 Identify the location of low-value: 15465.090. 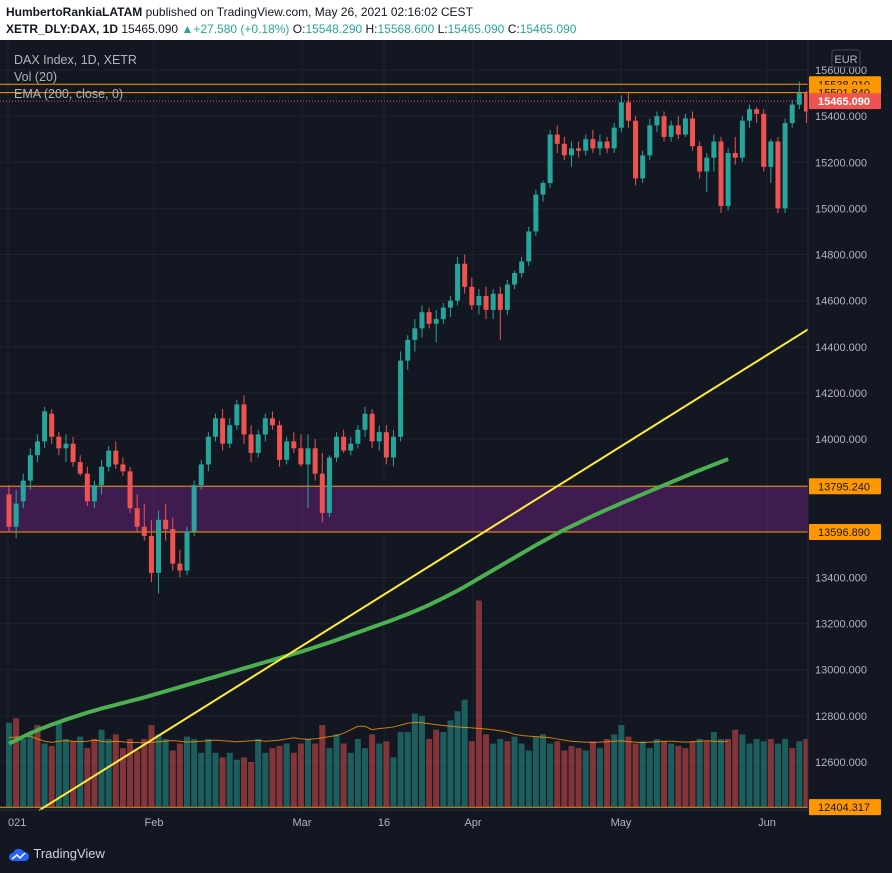
(476, 29).